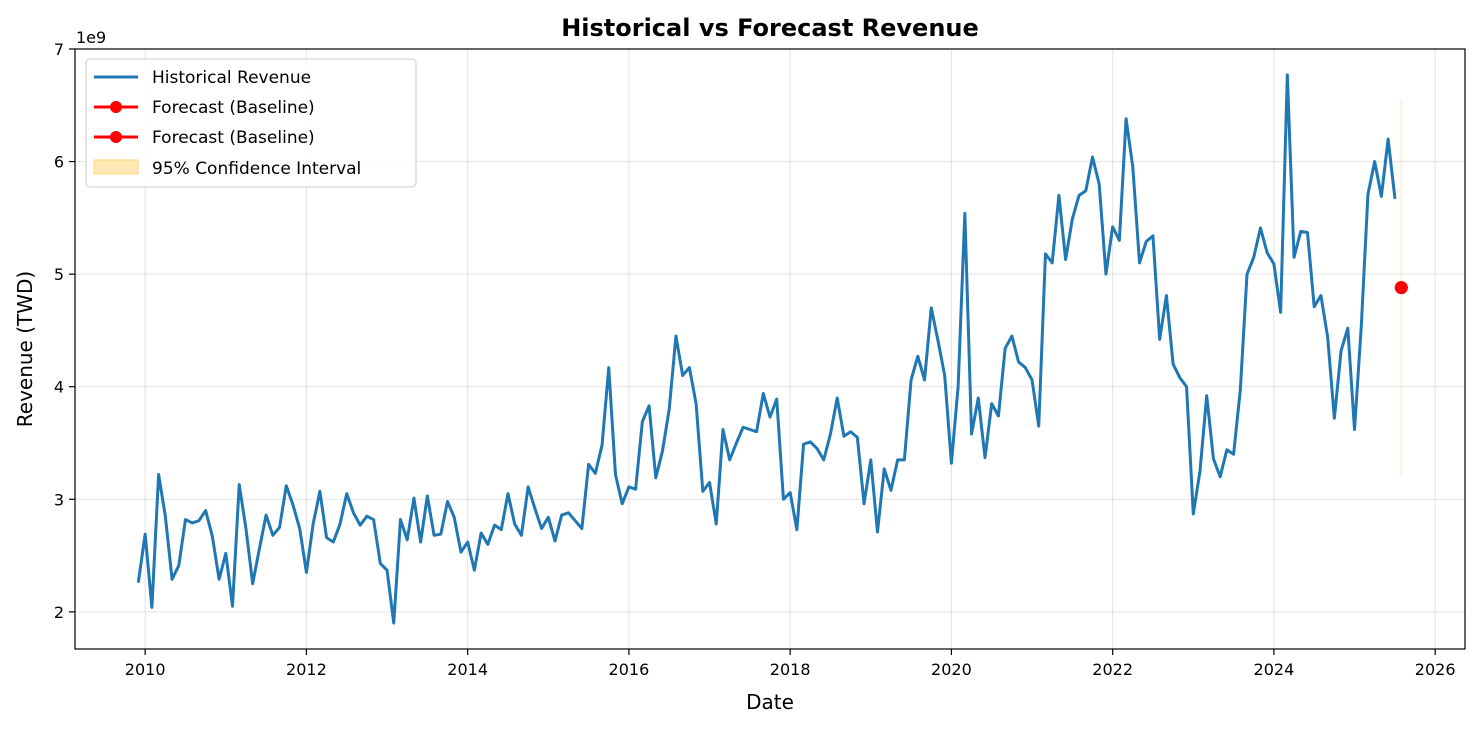 Image resolution: width=1480 pixels, height=730 pixels. What do you see at coordinates (1112, 669) in the screenshot?
I see `x-tick-label: 2022` at bounding box center [1112, 669].